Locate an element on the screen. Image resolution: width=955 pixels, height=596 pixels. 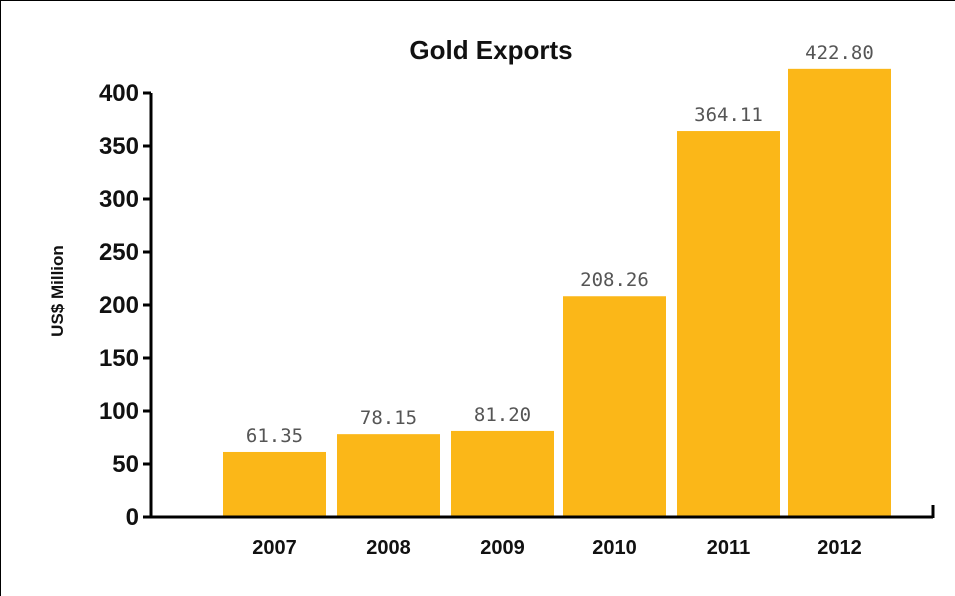
y-tick-label: 50 is located at coordinates (125, 464).